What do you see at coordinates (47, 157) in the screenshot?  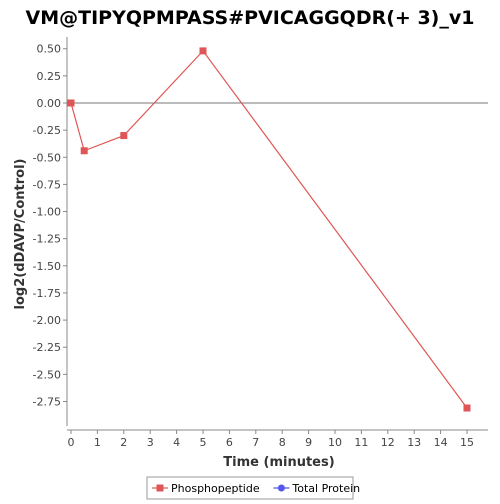 I see `y-tick-label: -0.50` at bounding box center [47, 157].